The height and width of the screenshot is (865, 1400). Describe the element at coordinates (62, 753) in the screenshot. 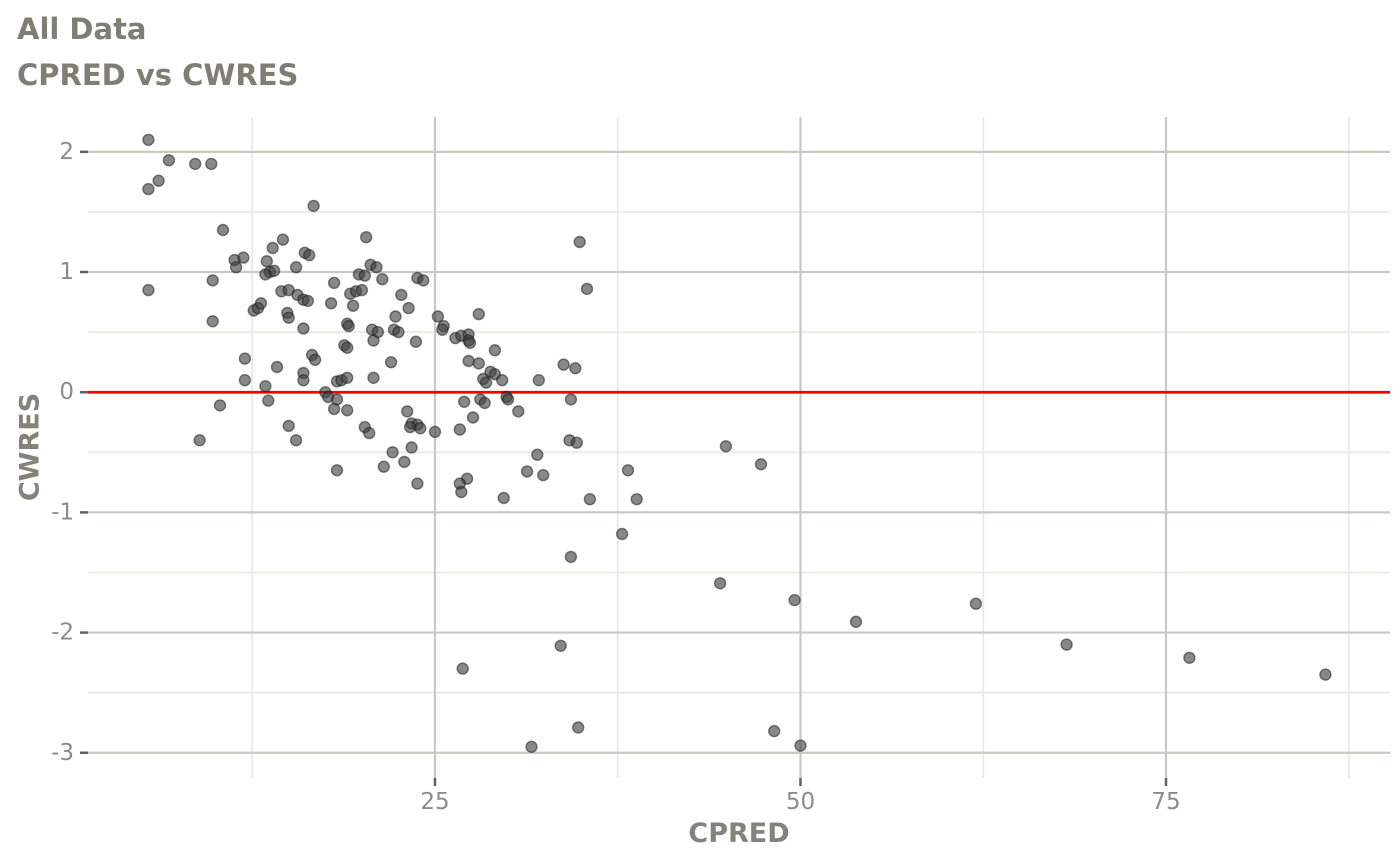

I see `y-tick-label: -3` at that location.